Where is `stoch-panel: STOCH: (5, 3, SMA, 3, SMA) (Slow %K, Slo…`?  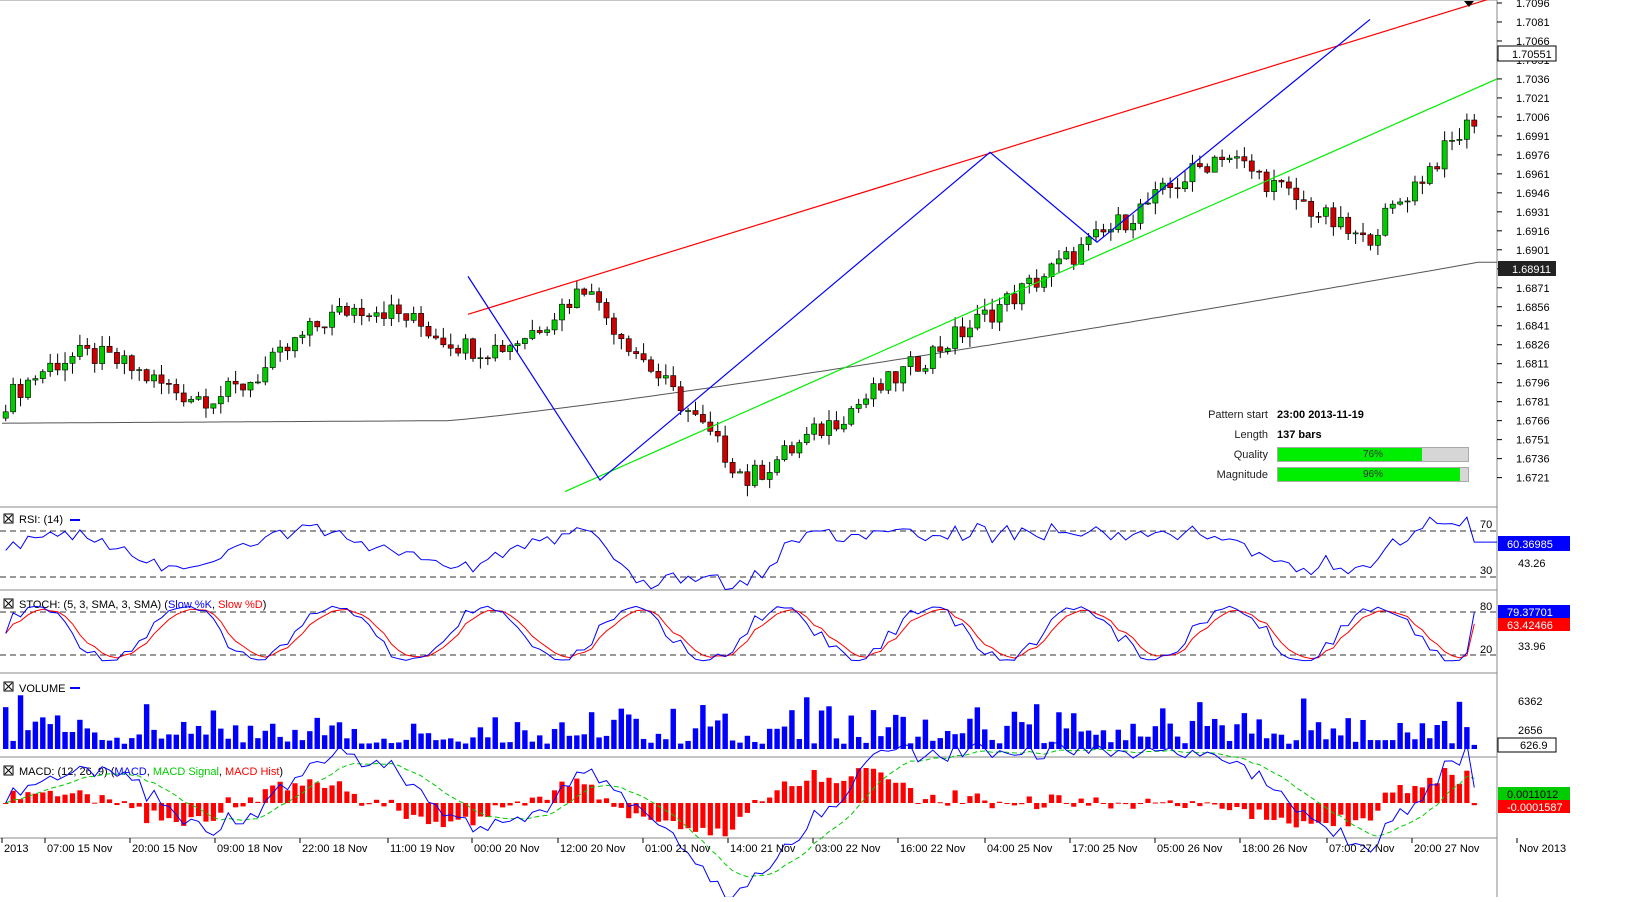 stoch-panel: STOCH: (5, 3, SMA, 3, SMA) (Slow %K, Slo… is located at coordinates (785, 636).